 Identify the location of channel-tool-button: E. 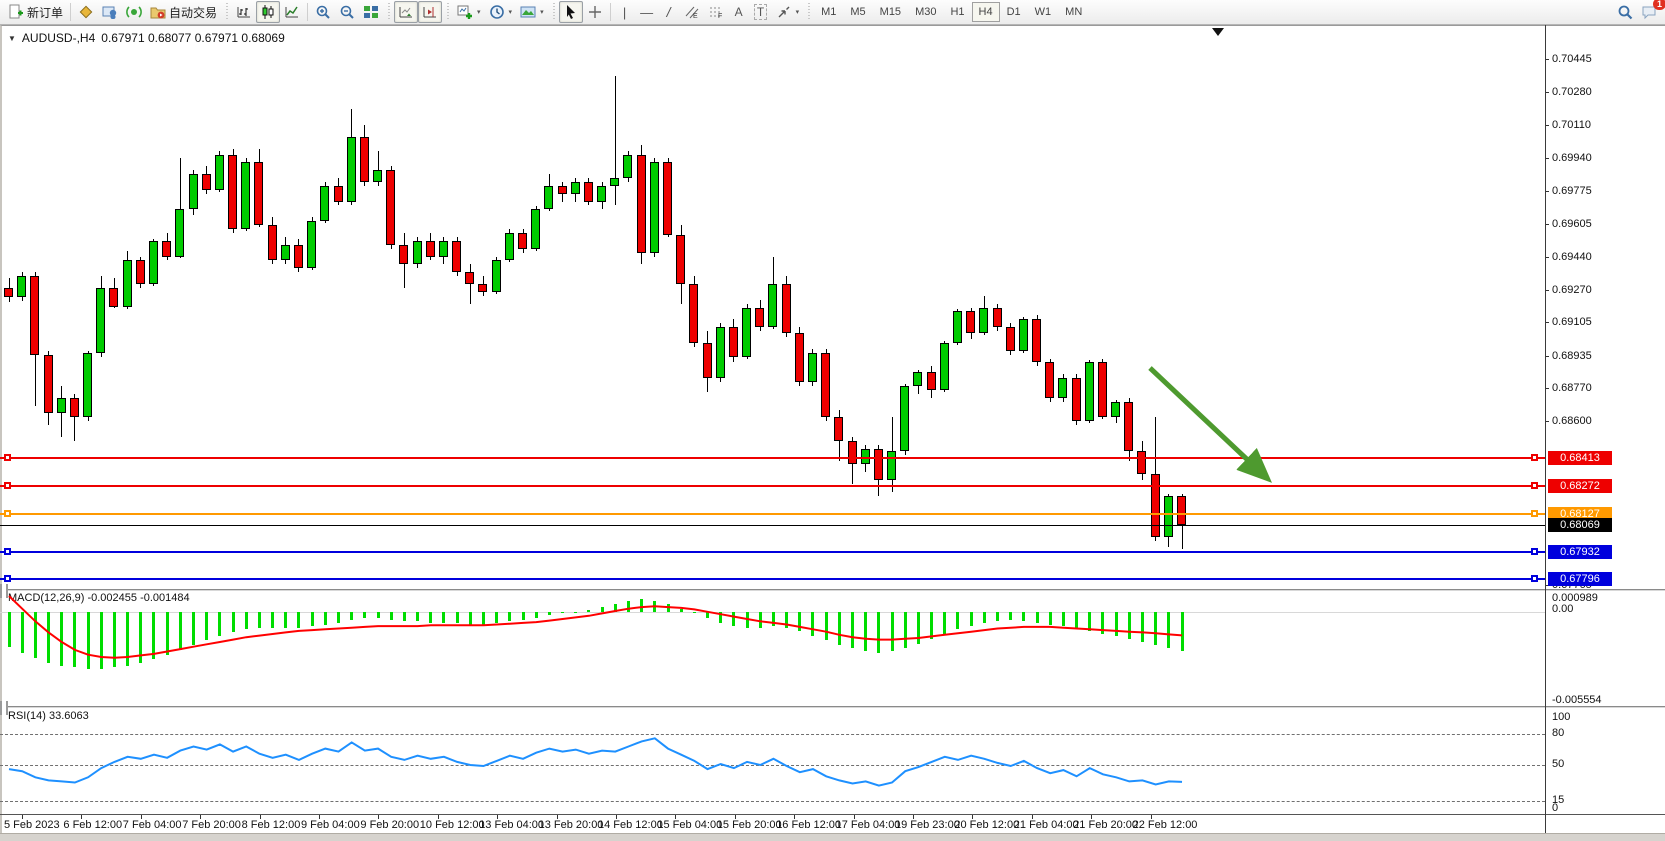
(692, 12).